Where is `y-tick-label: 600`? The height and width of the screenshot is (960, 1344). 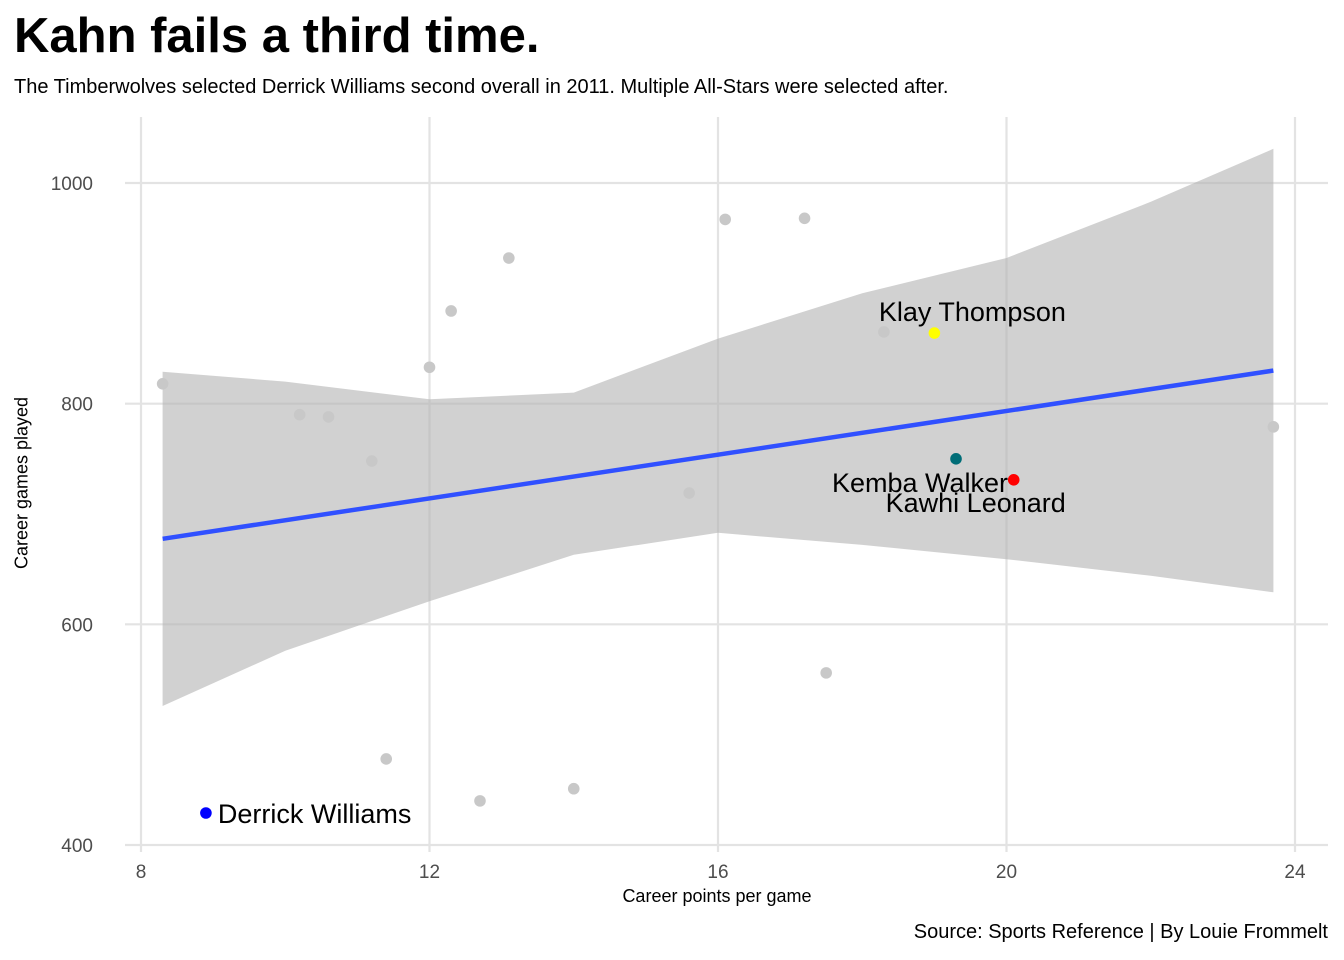
y-tick-label: 600 is located at coordinates (77, 625).